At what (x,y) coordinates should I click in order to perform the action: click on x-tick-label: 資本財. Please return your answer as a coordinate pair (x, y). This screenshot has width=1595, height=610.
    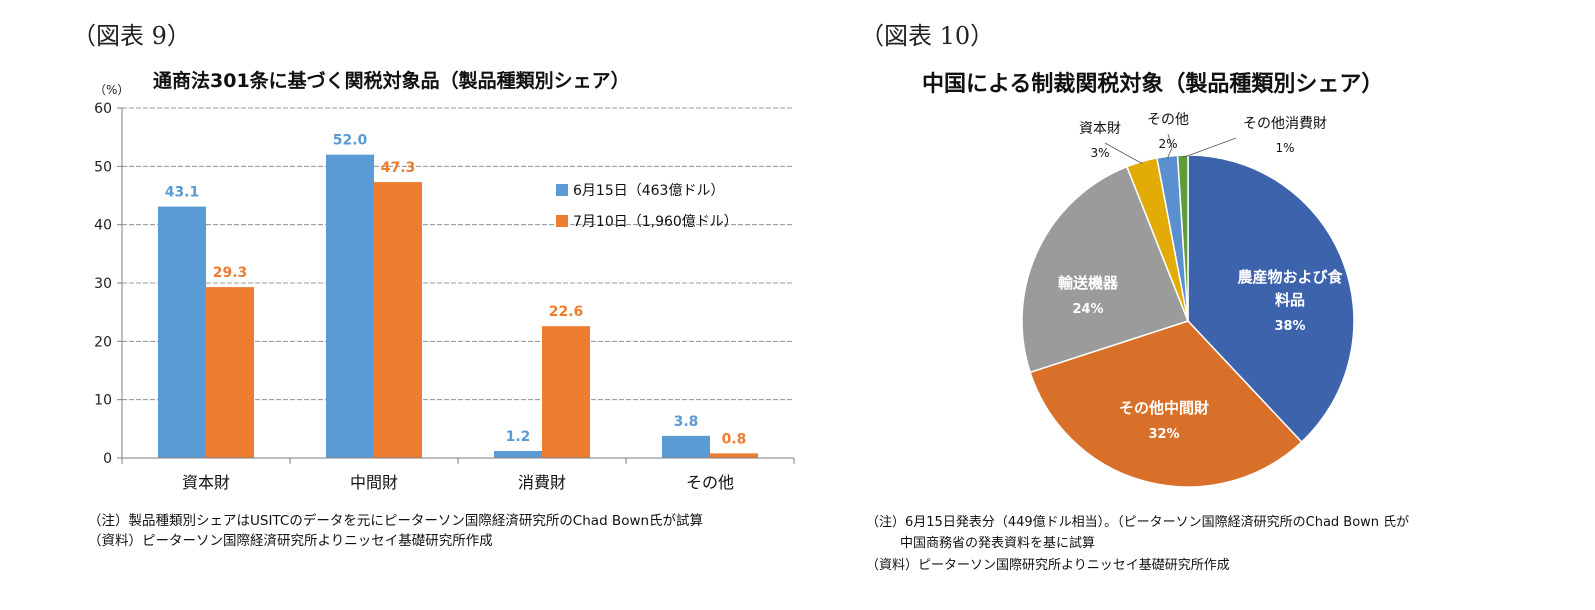
    Looking at the image, I should click on (206, 482).